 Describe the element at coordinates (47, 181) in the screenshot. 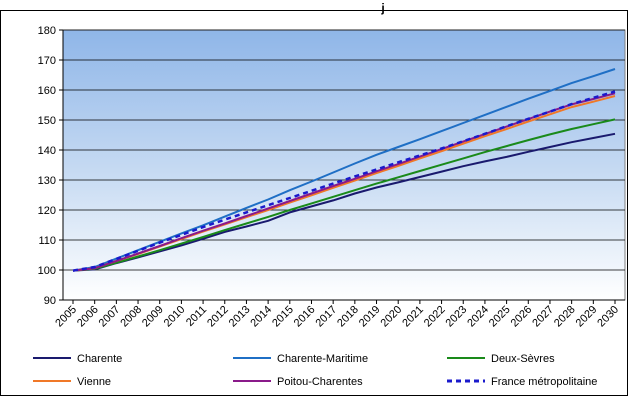

I see `y-tick-label: 130` at that location.